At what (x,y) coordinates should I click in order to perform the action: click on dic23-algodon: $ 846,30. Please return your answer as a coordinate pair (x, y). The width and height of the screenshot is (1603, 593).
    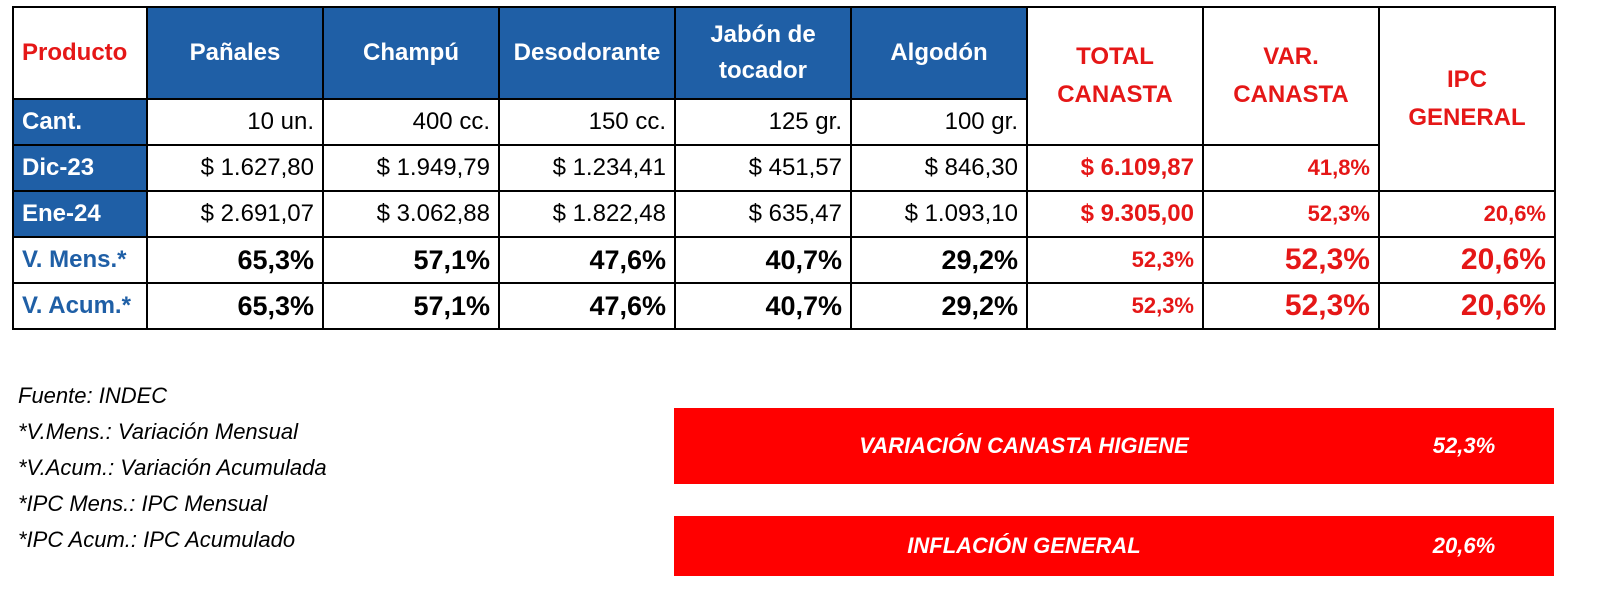
    Looking at the image, I should click on (939, 168).